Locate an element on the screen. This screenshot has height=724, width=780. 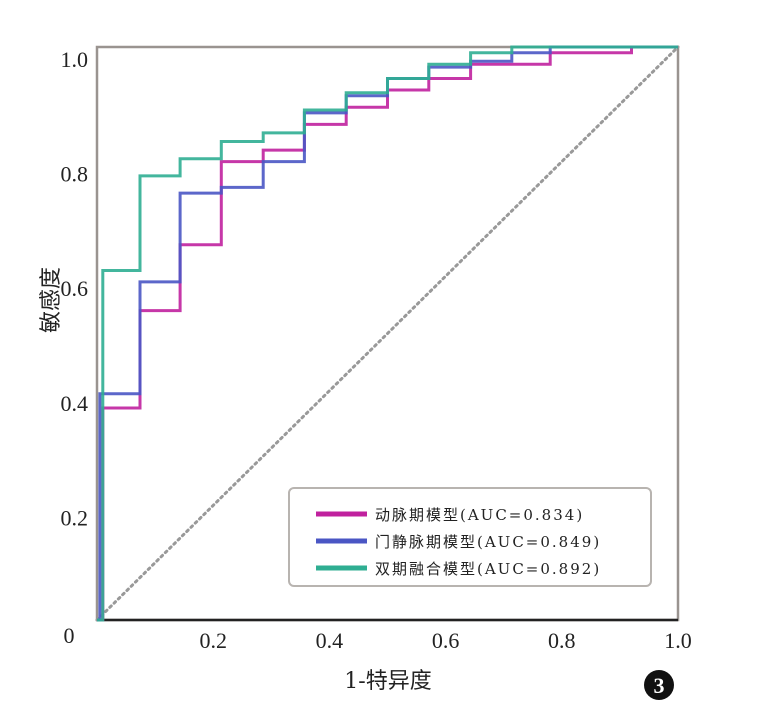
y-tick-label: 0.4 is located at coordinates (75, 403).